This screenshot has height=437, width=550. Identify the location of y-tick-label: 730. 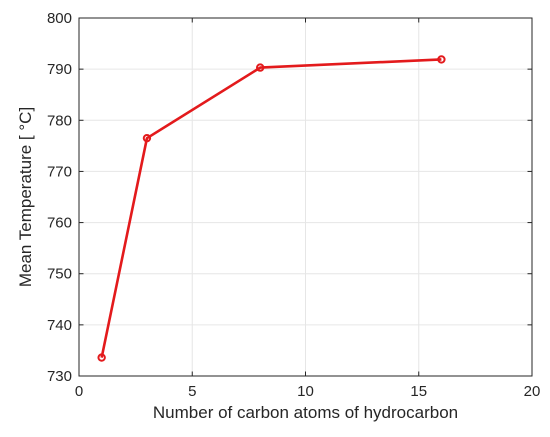
(59, 376).